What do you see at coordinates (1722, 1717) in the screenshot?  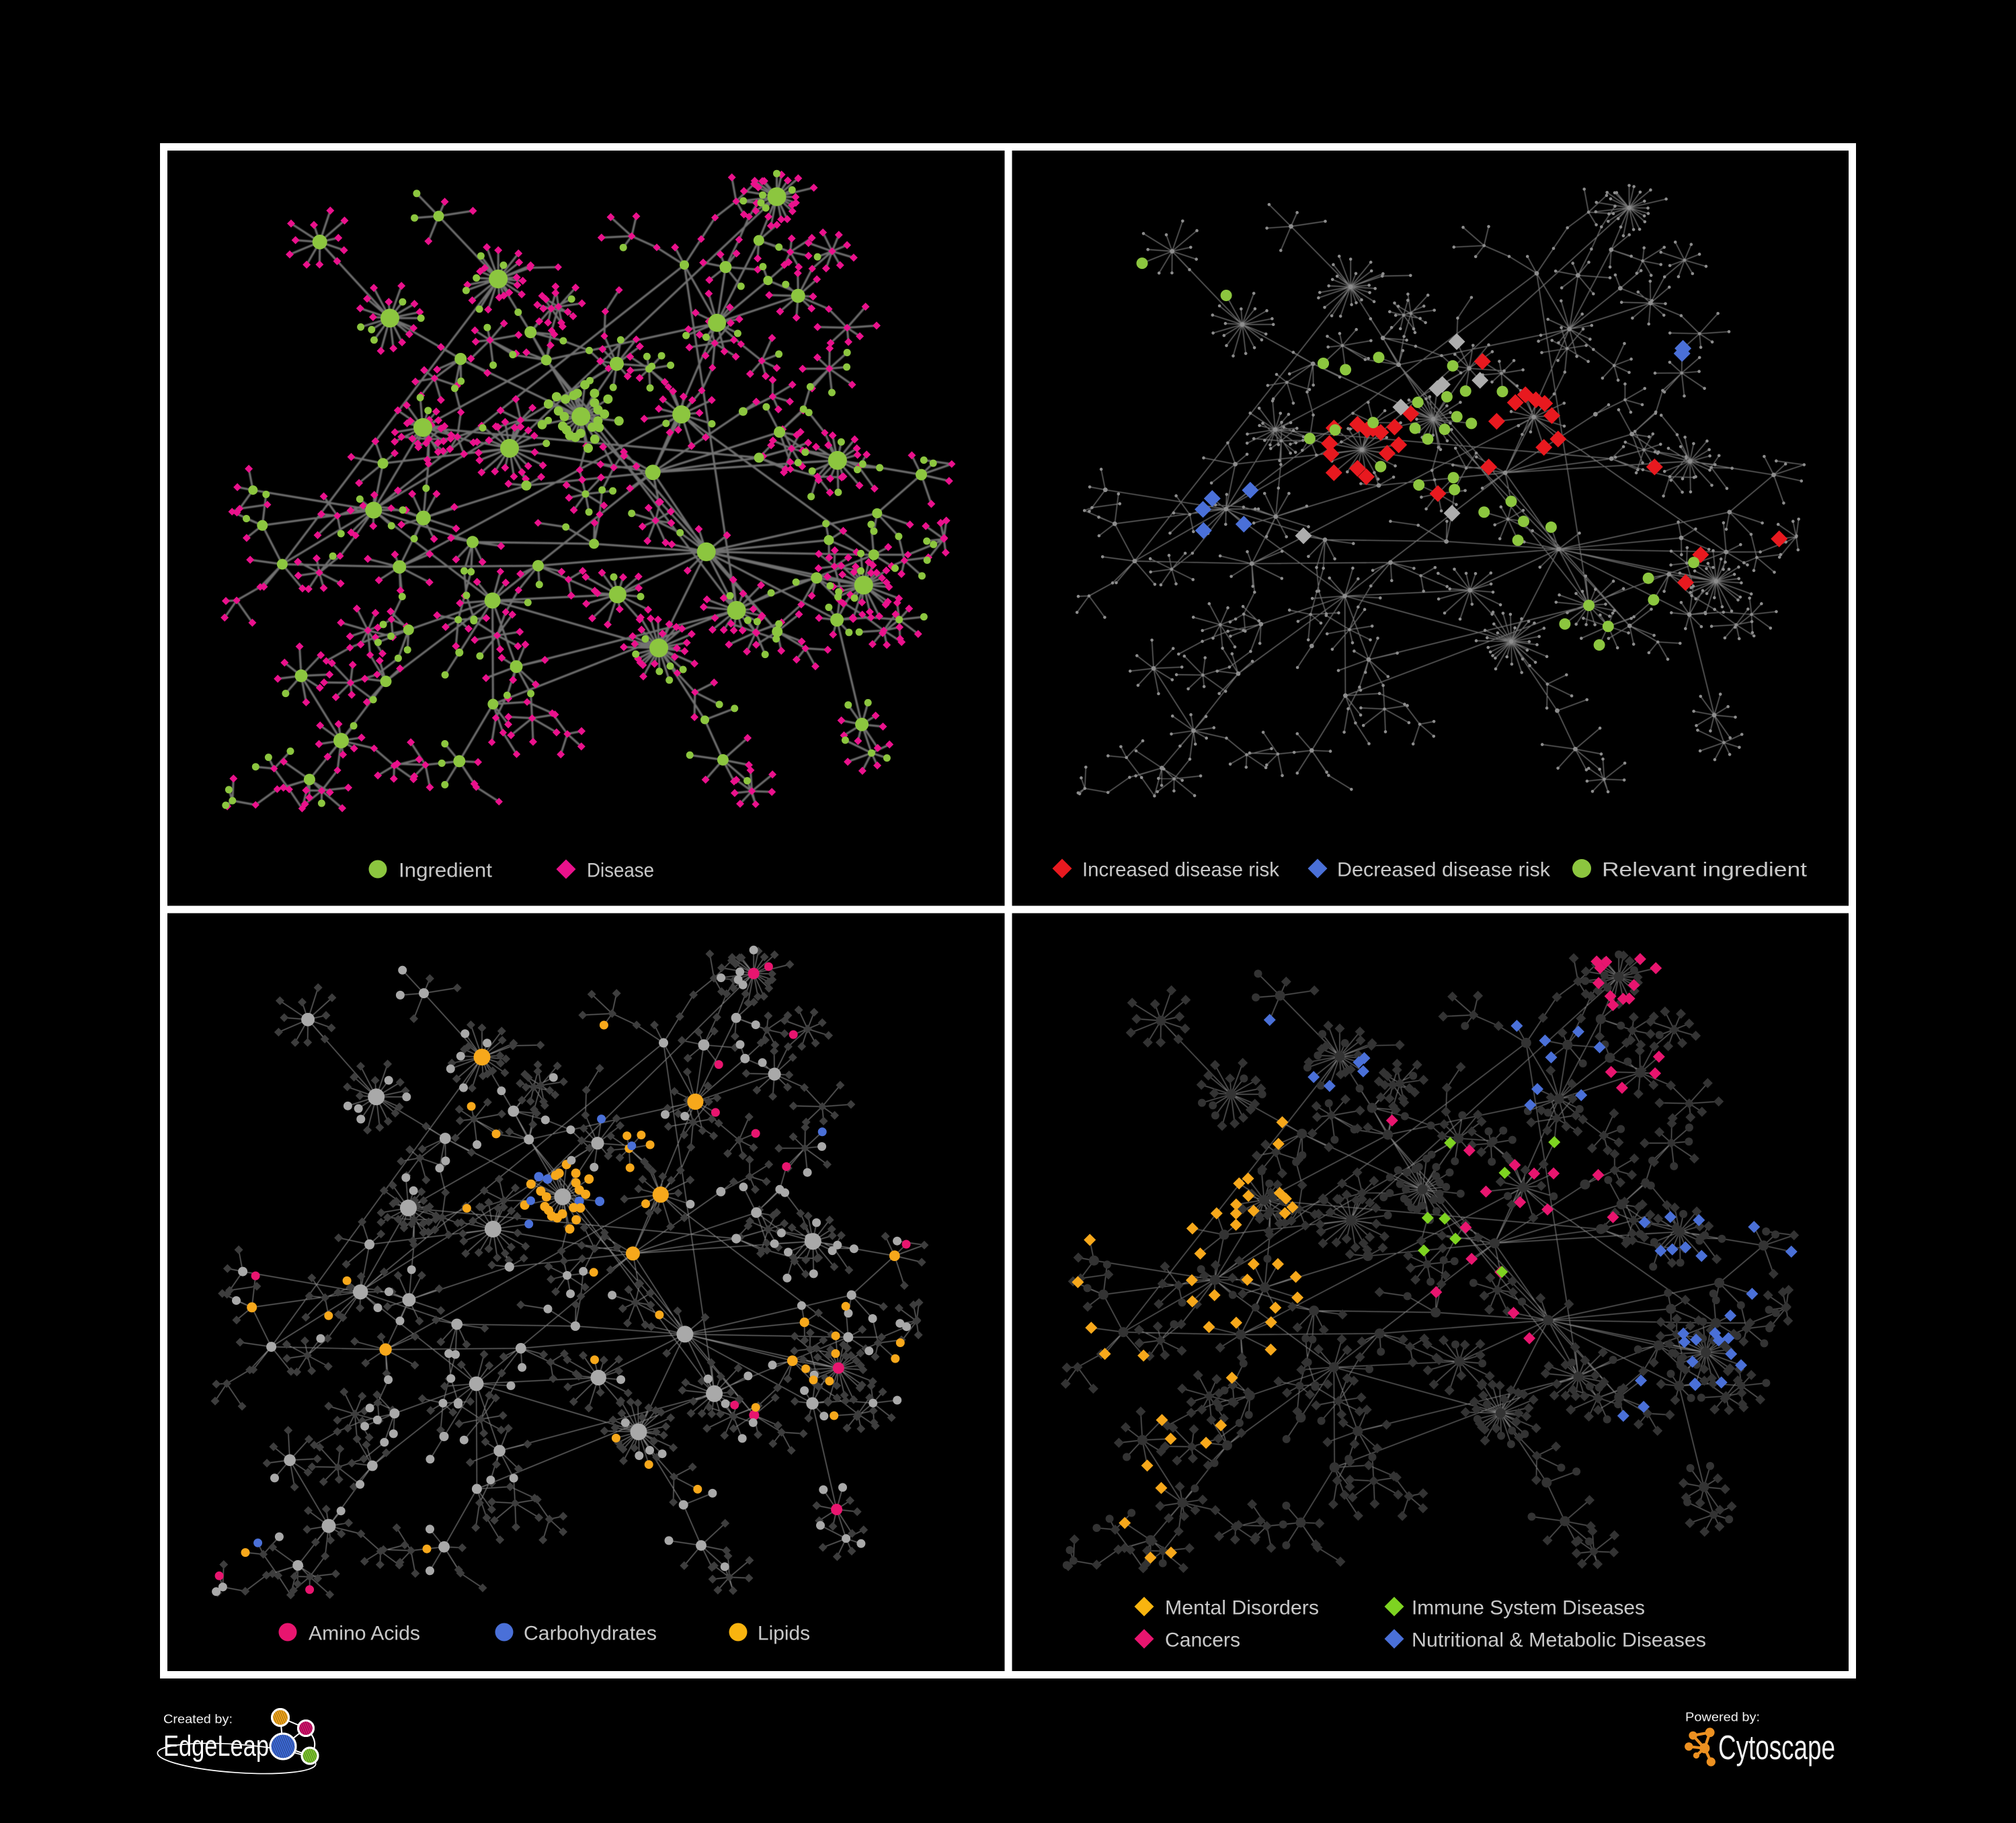 I see `svg-text: Powered by:` at bounding box center [1722, 1717].